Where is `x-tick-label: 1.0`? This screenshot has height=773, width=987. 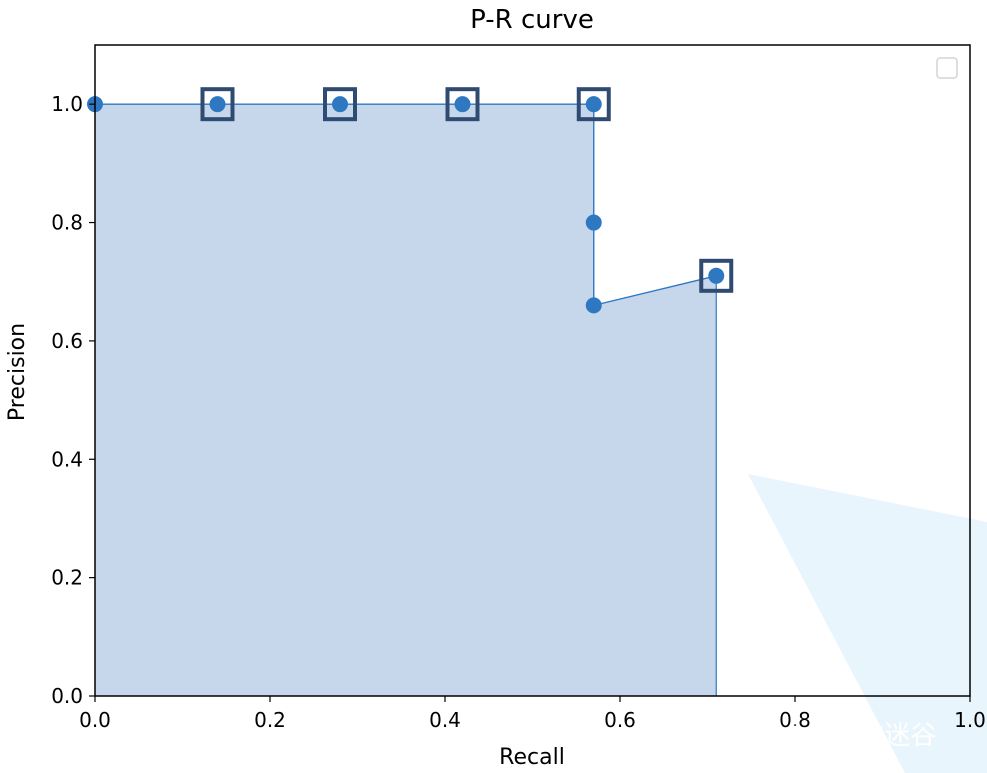
x-tick-label: 1.0 is located at coordinates (970, 720).